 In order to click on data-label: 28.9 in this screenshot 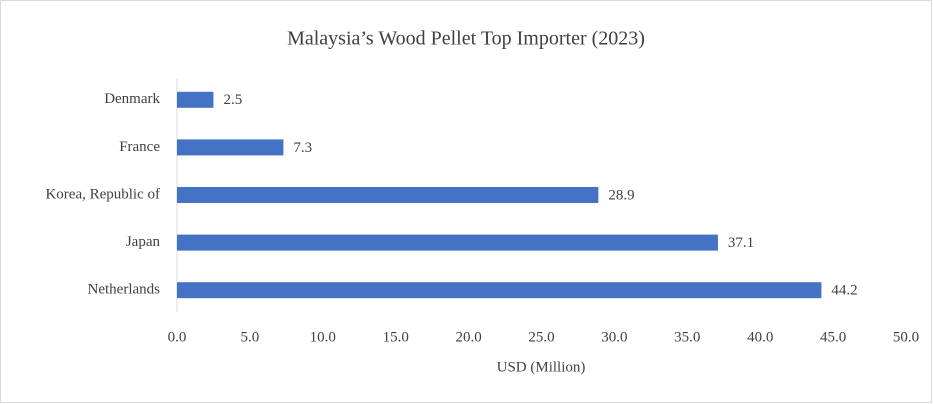, I will do `click(621, 195)`.